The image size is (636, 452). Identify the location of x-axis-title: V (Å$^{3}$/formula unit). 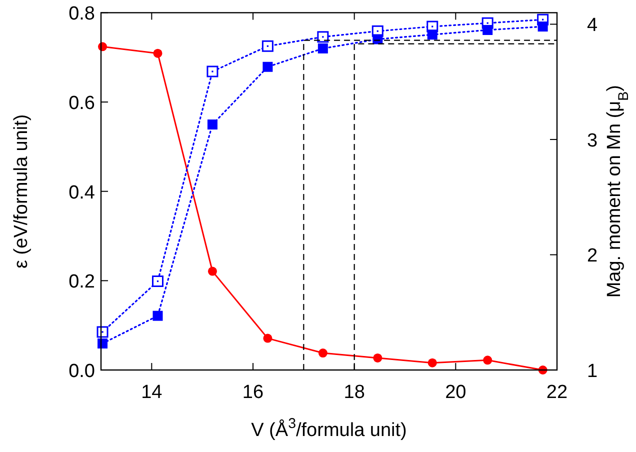
(329, 428).